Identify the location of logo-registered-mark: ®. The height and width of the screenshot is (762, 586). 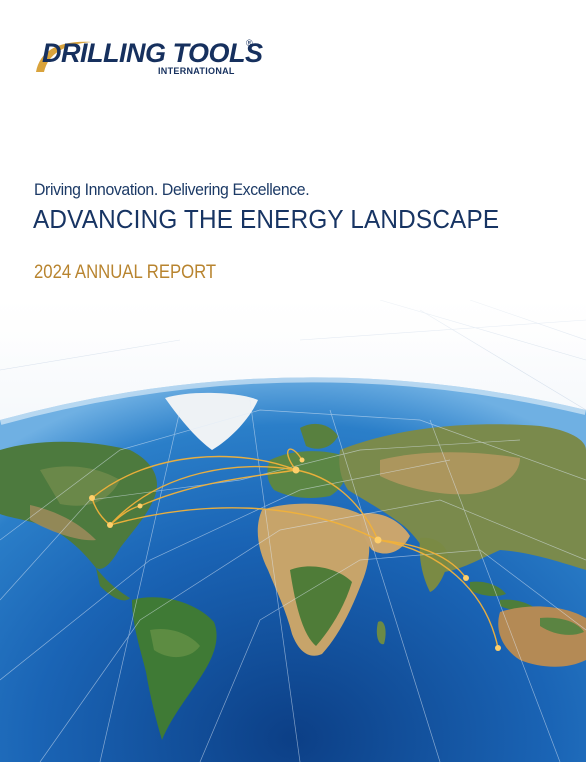
(249, 43).